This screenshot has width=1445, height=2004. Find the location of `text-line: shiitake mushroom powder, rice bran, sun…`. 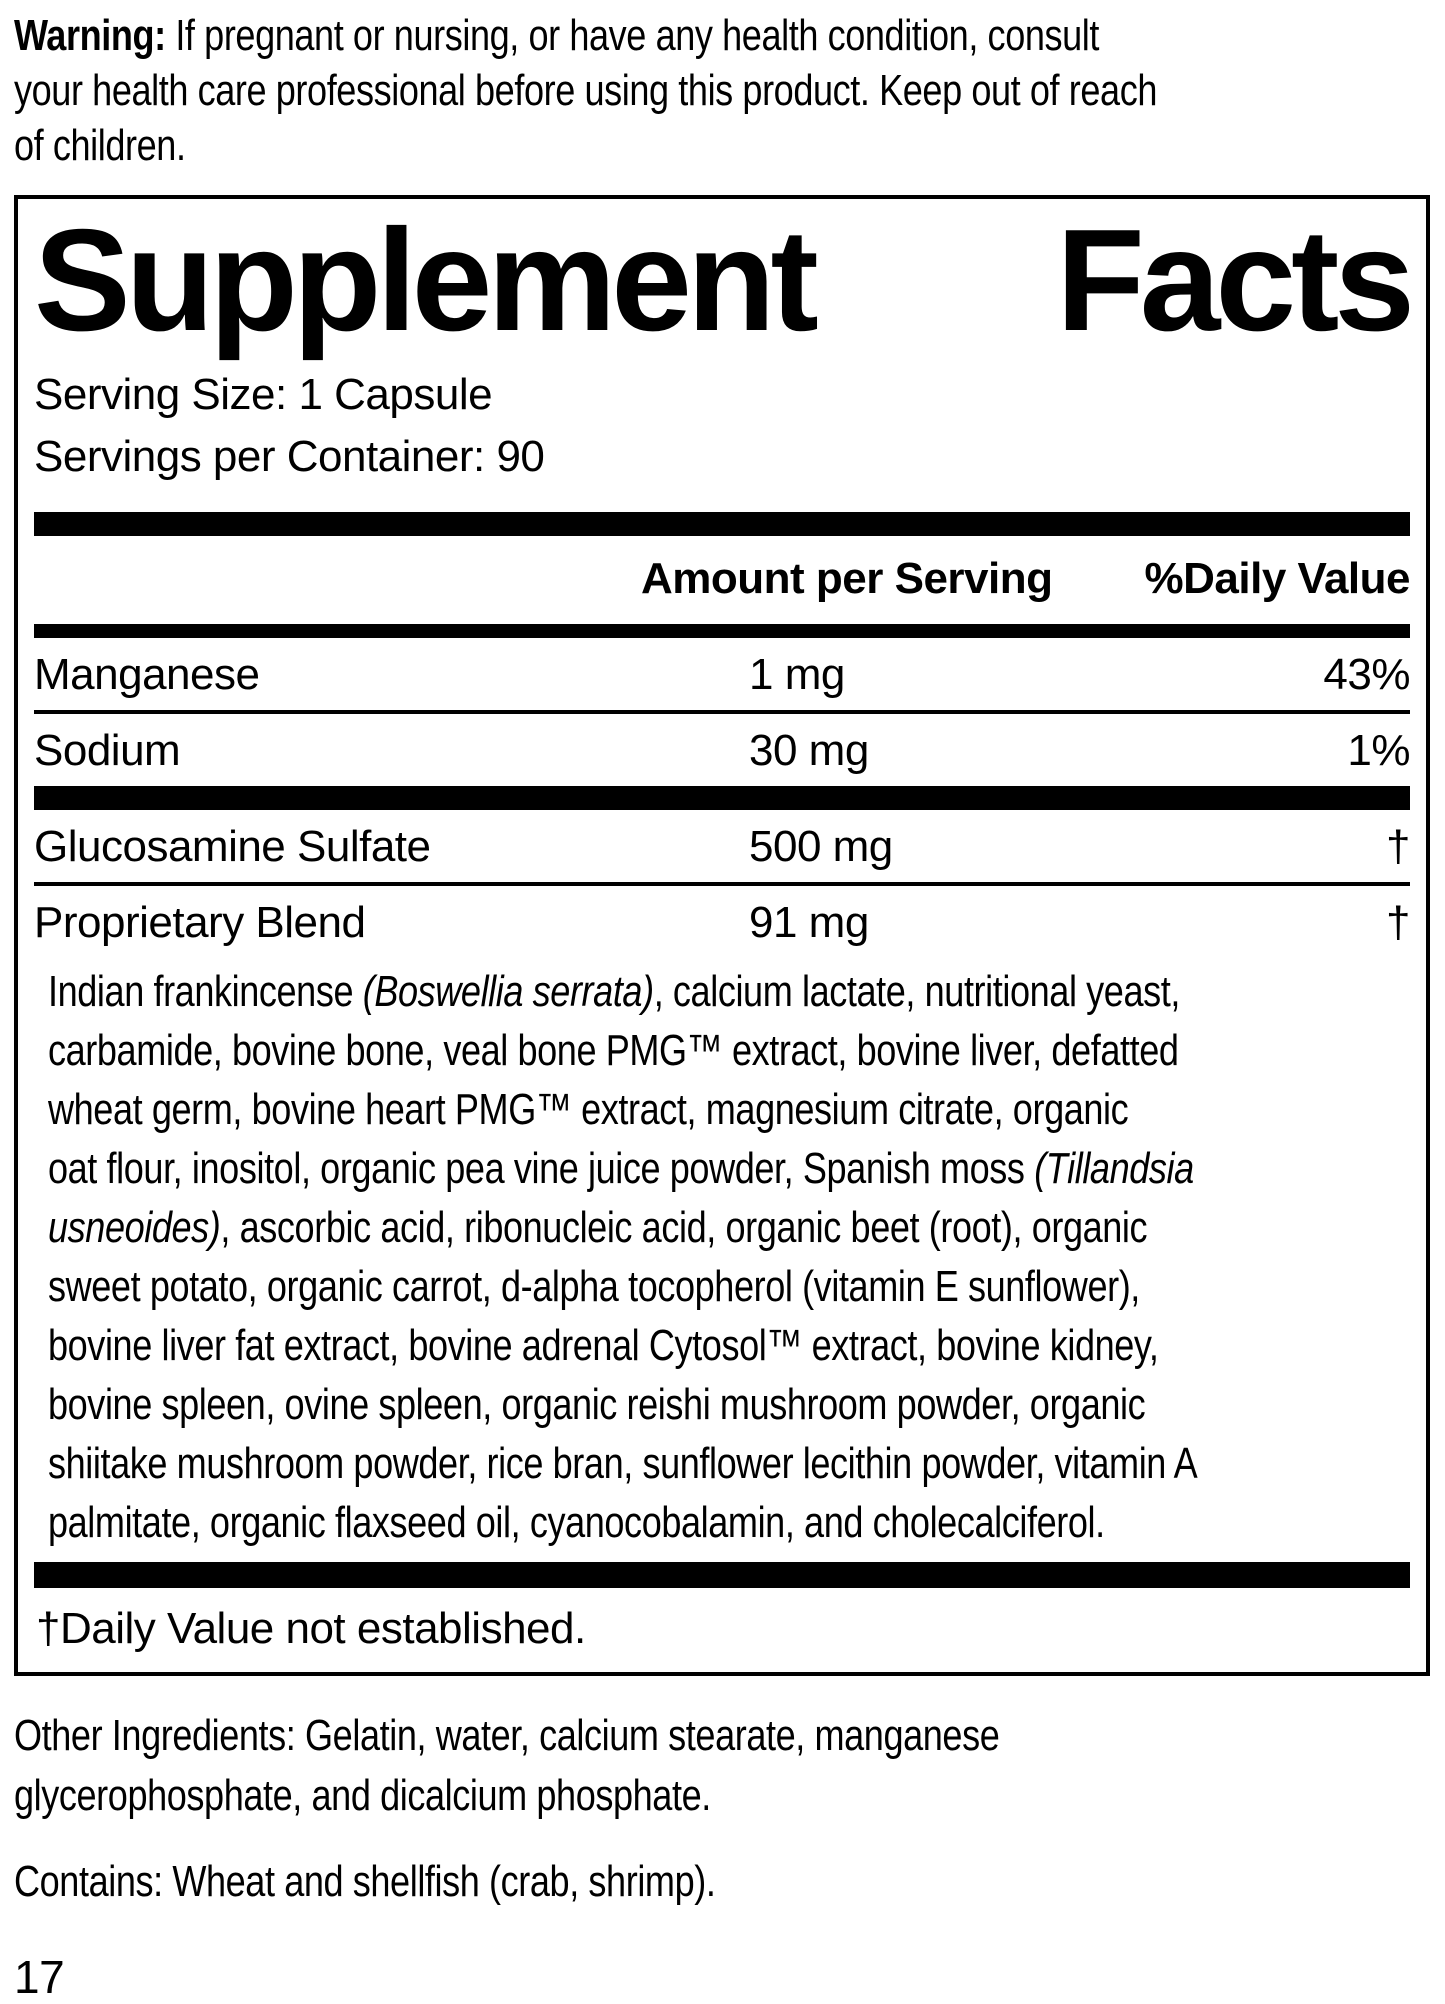

text-line: shiitake mushroom powder, rice bran, sun… is located at coordinates (623, 1463).